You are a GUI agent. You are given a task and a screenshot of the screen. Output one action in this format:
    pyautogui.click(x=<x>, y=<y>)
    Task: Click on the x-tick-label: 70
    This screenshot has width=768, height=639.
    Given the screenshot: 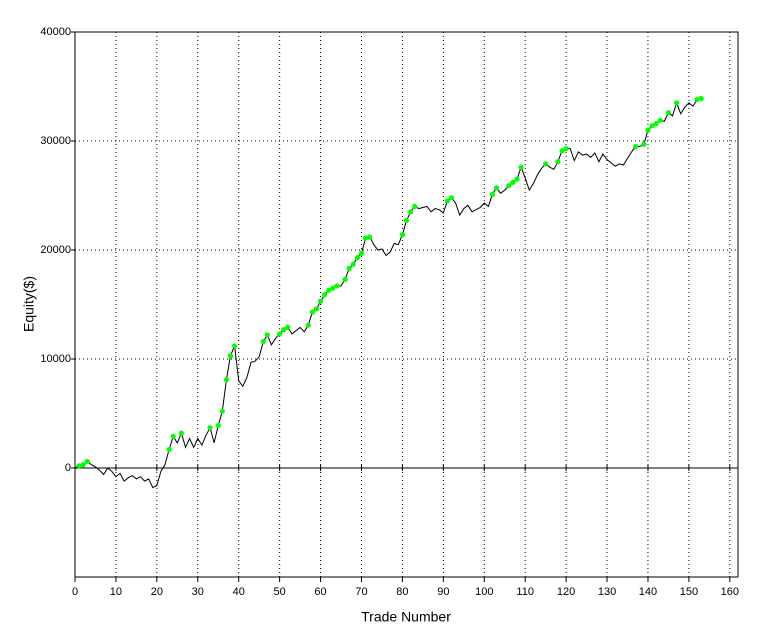 What is the action you would take?
    pyautogui.click(x=361, y=592)
    